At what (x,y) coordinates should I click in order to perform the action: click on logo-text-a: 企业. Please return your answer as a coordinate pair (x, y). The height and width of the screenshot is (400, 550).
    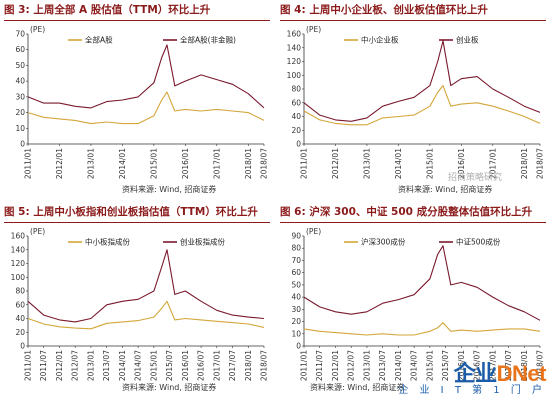
    Looking at the image, I should click on (475, 373).